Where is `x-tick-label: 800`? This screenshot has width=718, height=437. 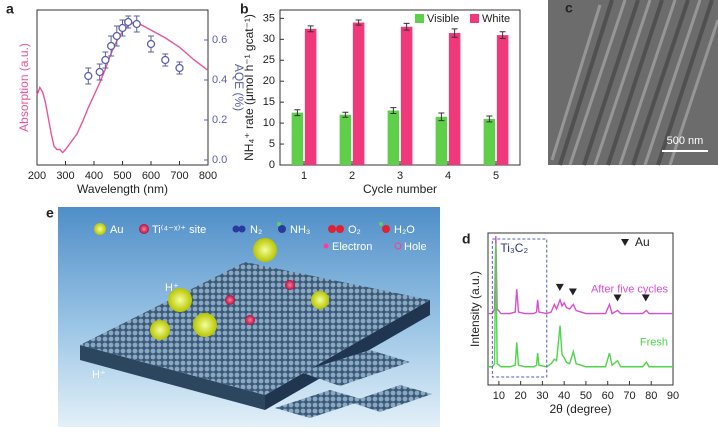
x-tick-label: 800 is located at coordinates (208, 176).